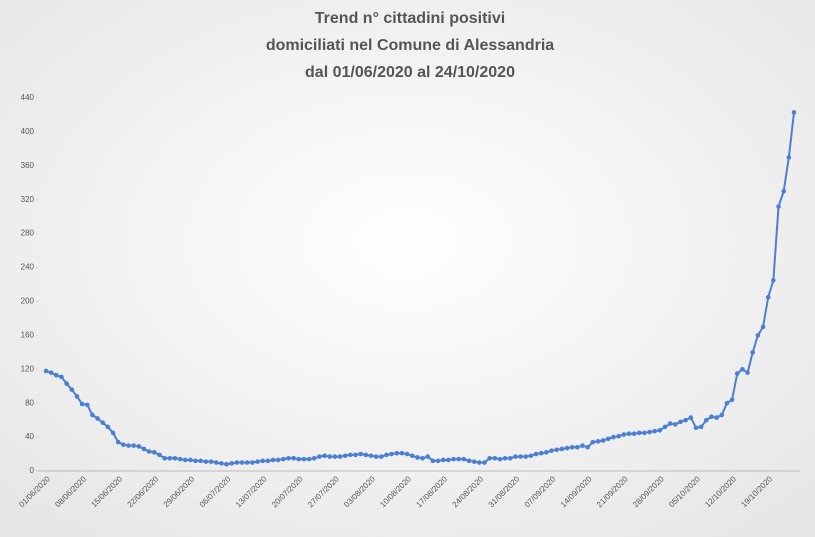 Image resolution: width=815 pixels, height=537 pixels. I want to click on y-tick-label: 320, so click(28, 199).